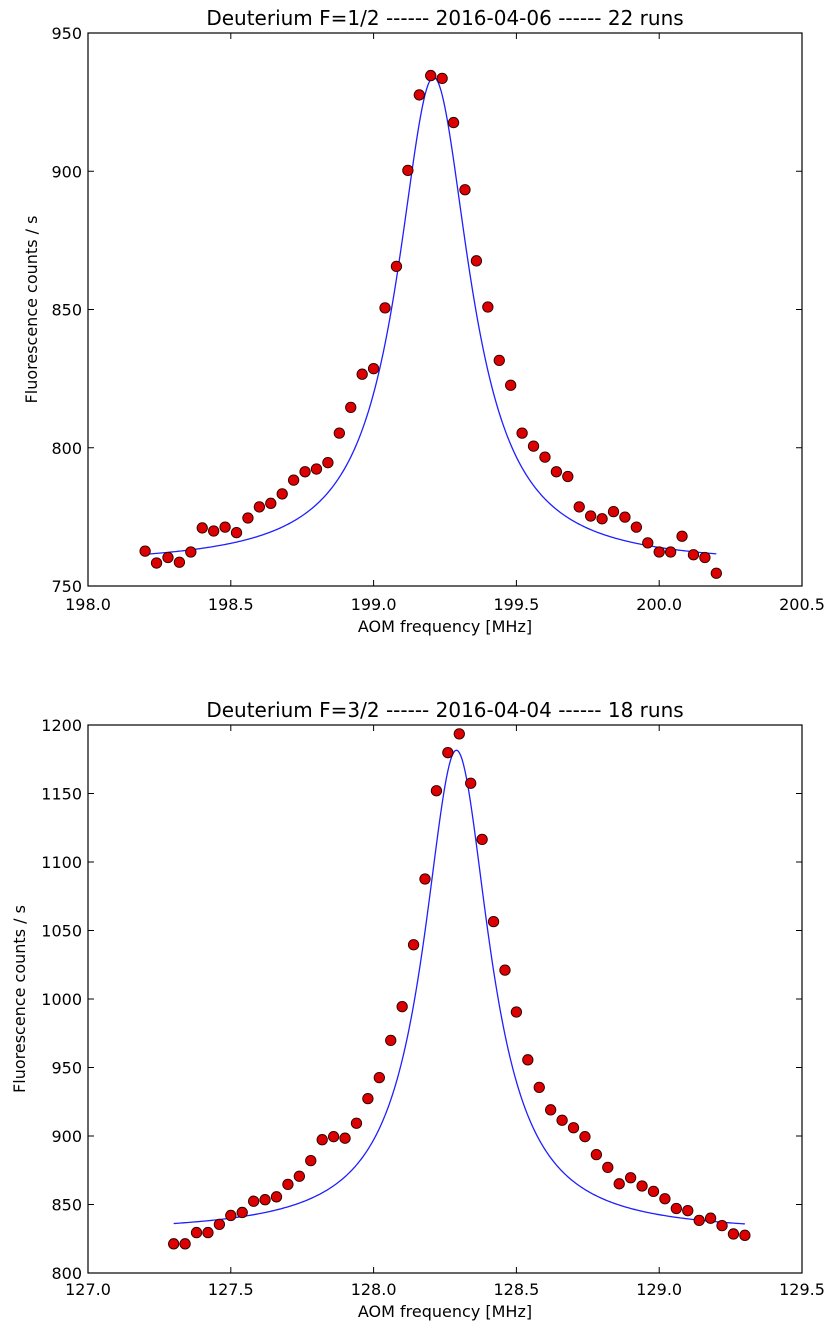 This screenshot has height=1335, width=832. What do you see at coordinates (88, 1289) in the screenshot?
I see `x-tick-label: 127.0` at bounding box center [88, 1289].